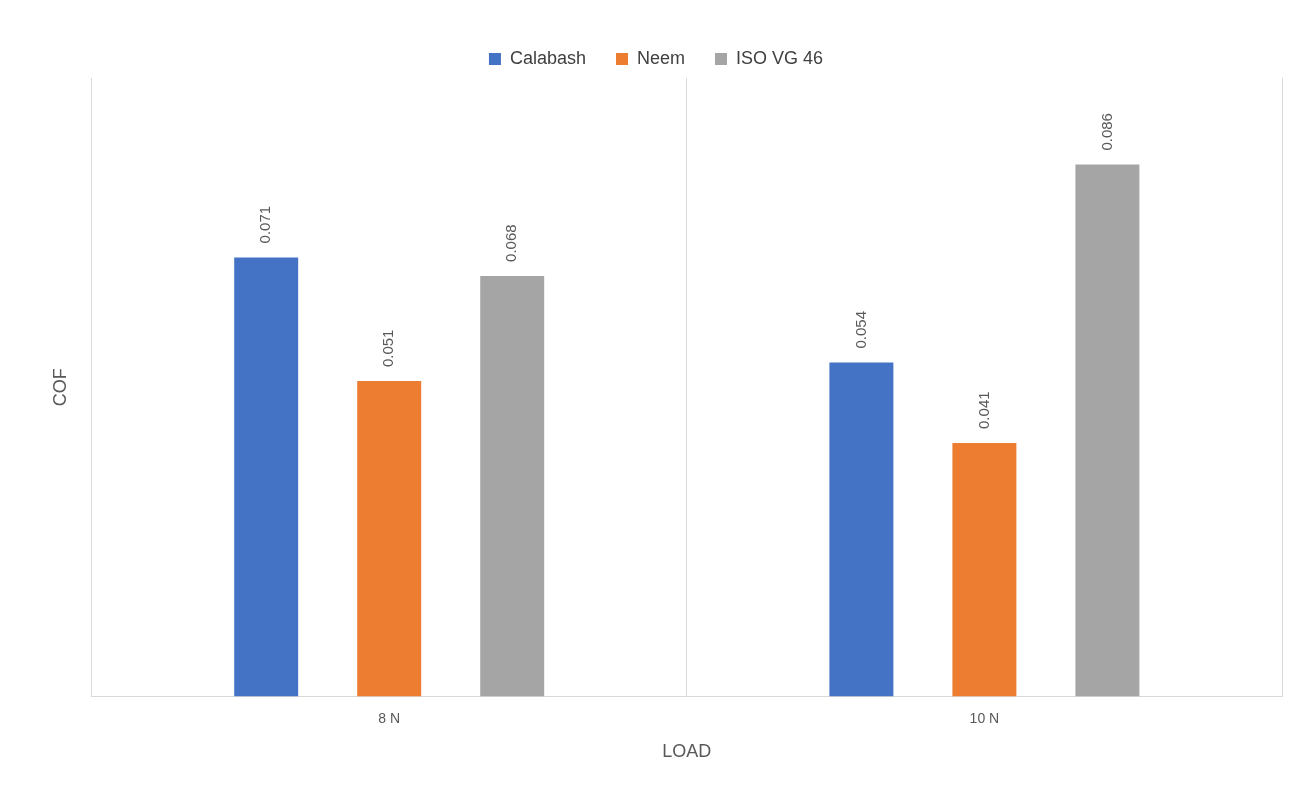  I want to click on data-label: 0.068, so click(511, 243).